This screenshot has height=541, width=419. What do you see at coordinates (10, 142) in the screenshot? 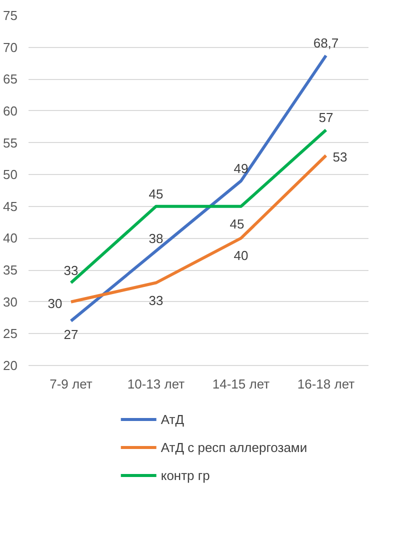
I see `y-tick-label: 55` at bounding box center [10, 142].